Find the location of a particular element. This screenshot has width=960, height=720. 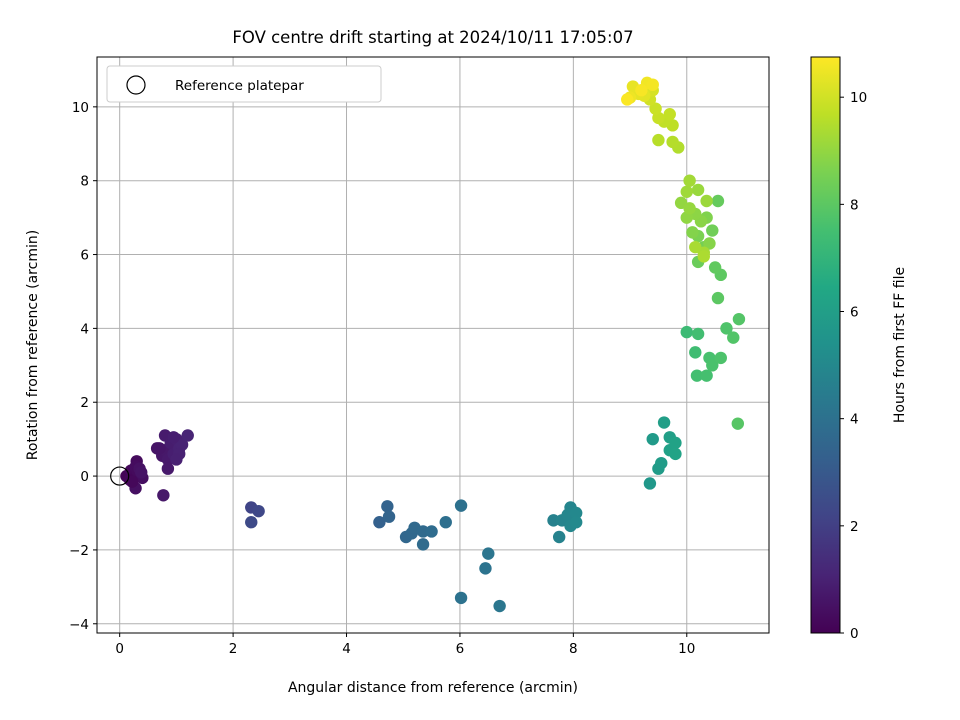

y-tick-label: 8 is located at coordinates (84, 182).